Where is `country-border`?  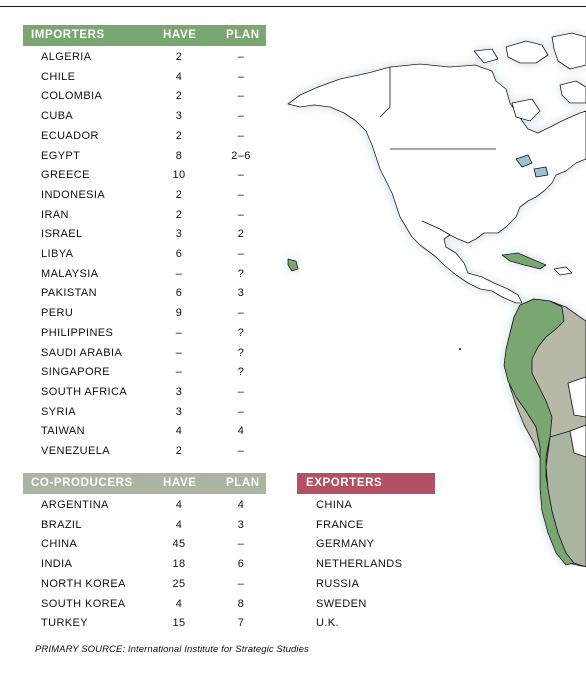
country-border is located at coordinates (385, 92).